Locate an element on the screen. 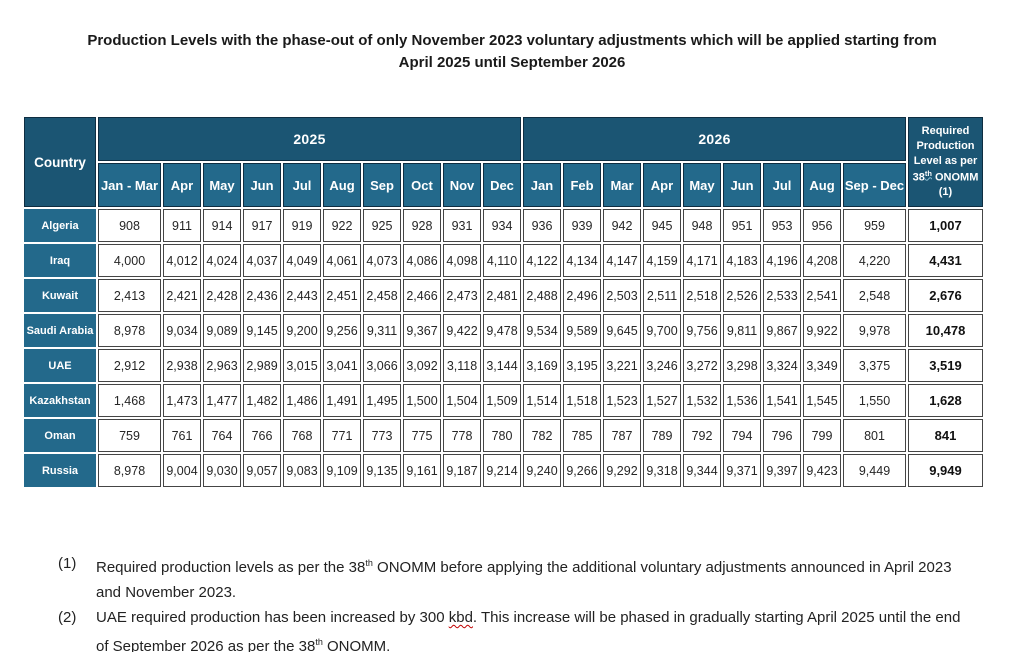 This screenshot has width=1024, height=652. data-cell: 2,541 is located at coordinates (822, 295).